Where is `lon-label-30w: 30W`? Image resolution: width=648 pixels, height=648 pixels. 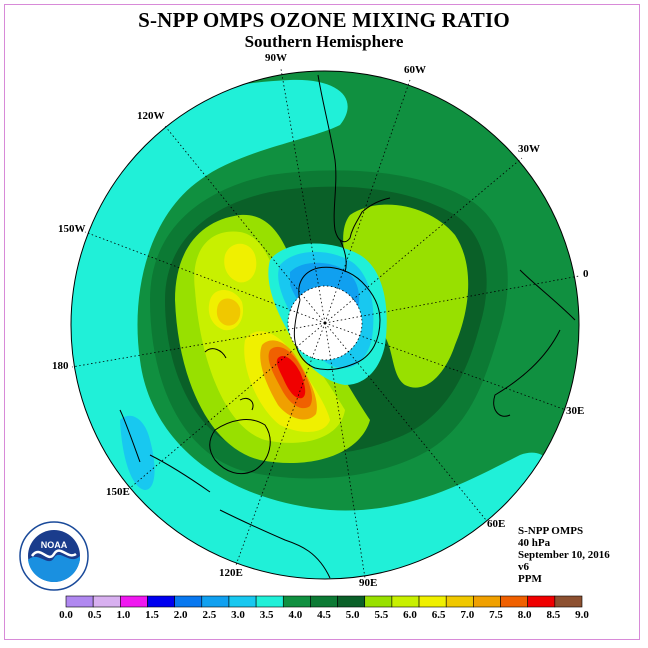 lon-label-30w: 30W is located at coordinates (529, 149).